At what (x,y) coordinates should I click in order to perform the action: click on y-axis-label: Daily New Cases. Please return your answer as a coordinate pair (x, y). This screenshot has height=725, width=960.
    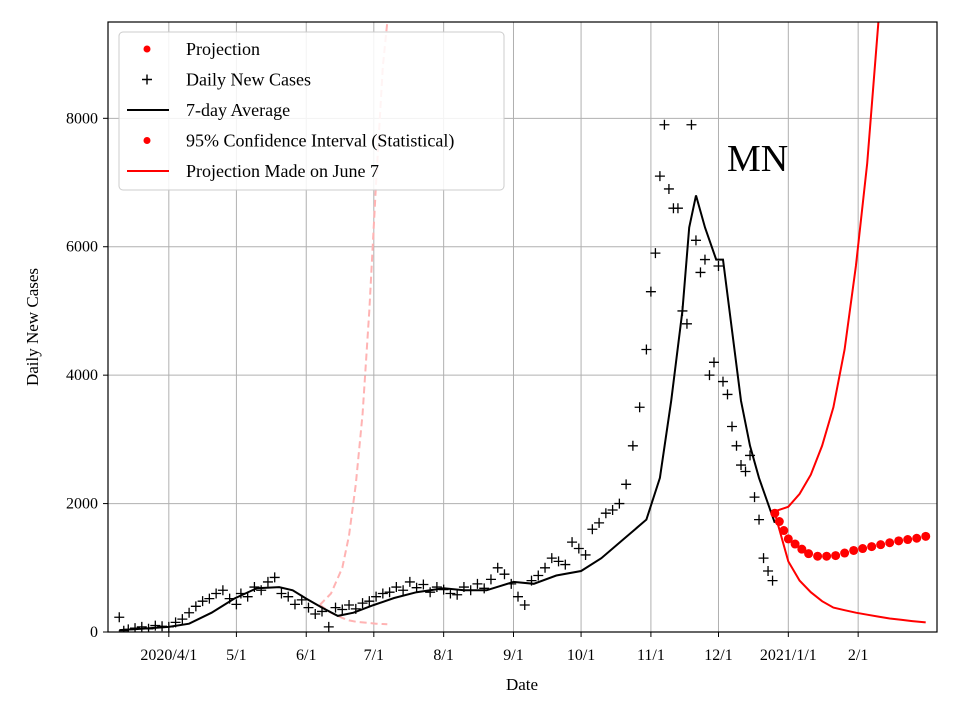
    Looking at the image, I should click on (32, 327).